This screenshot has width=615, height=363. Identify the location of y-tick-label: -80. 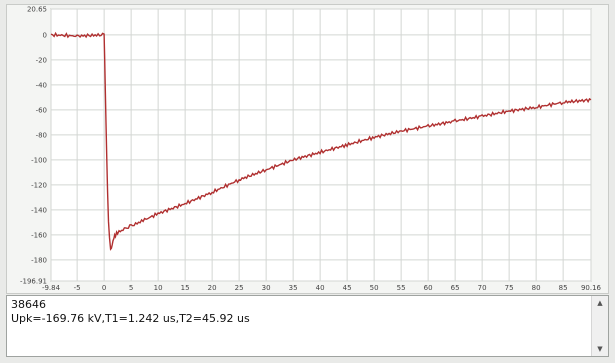
(41, 135).